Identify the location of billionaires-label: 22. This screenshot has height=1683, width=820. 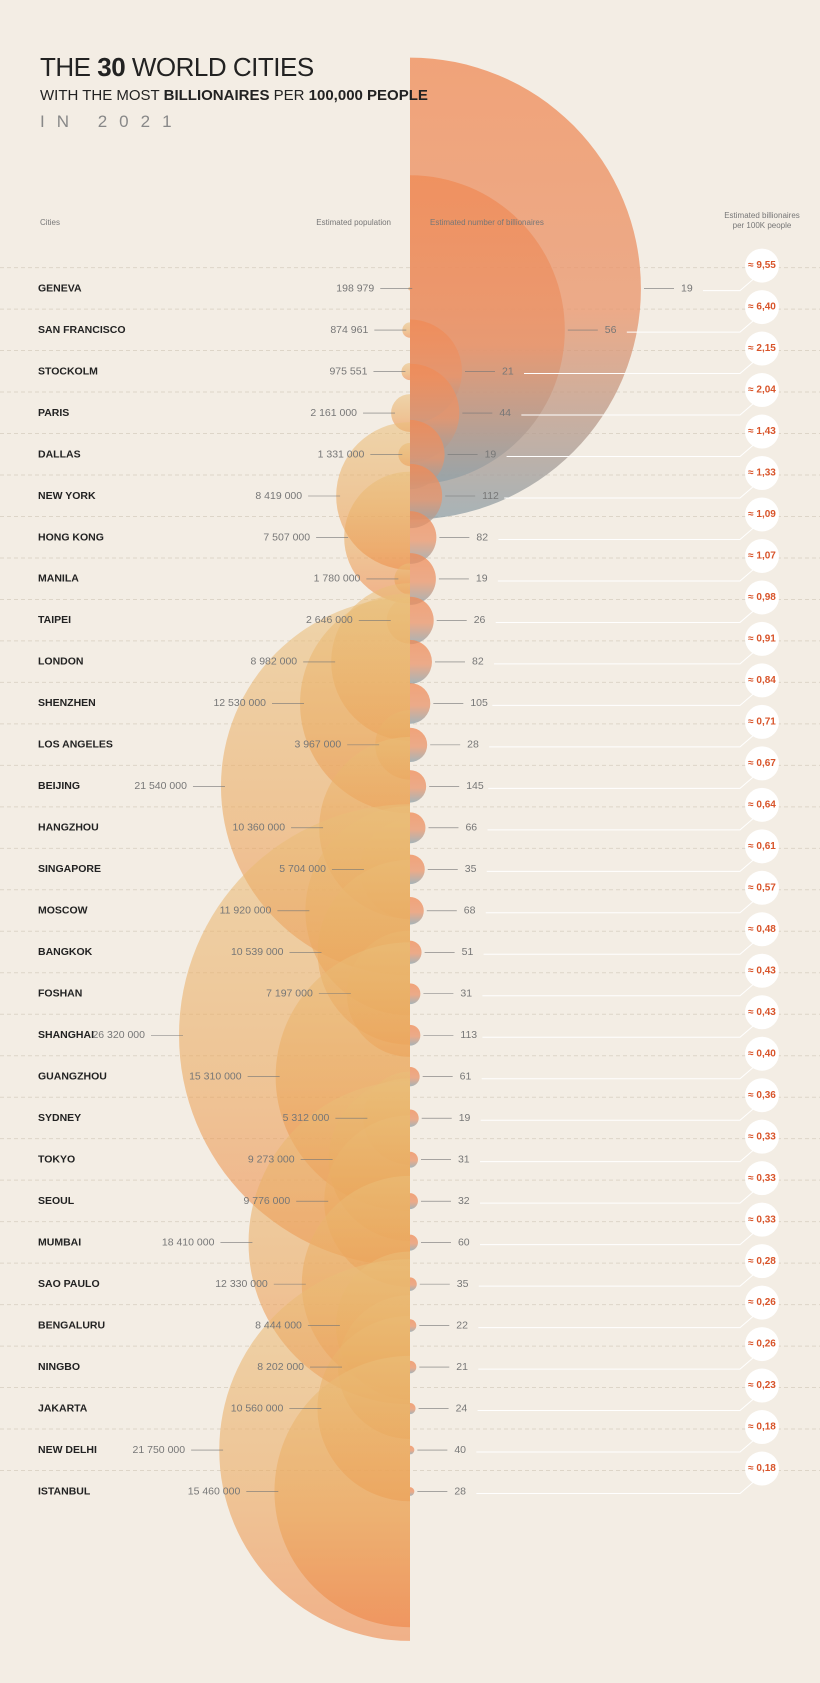
(462, 1325).